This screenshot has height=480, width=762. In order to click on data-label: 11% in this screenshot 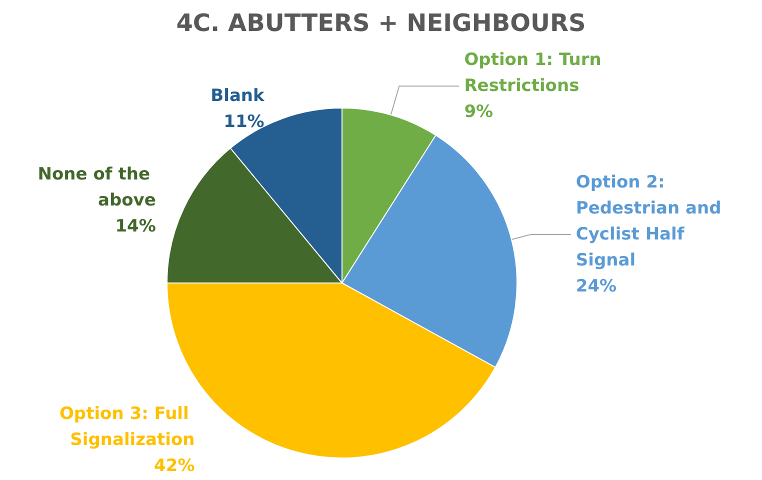, I will do `click(244, 122)`.